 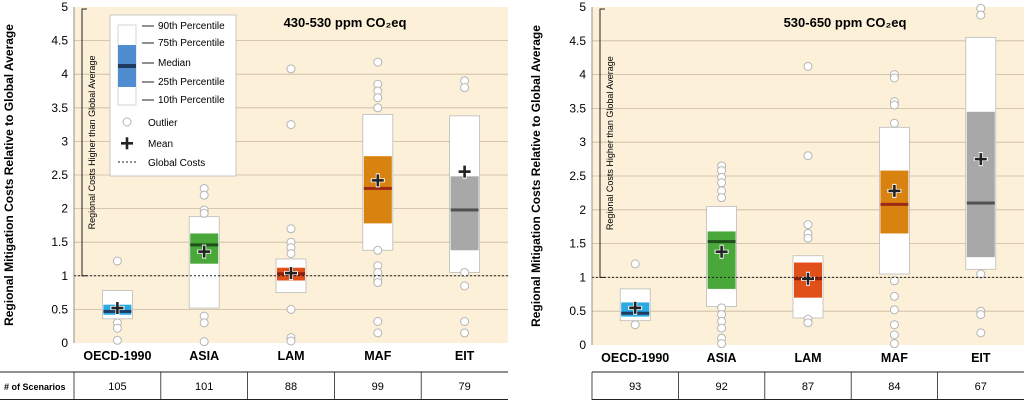 What do you see at coordinates (64, 276) in the screenshot?
I see `panel1-ytick-label: 1` at bounding box center [64, 276].